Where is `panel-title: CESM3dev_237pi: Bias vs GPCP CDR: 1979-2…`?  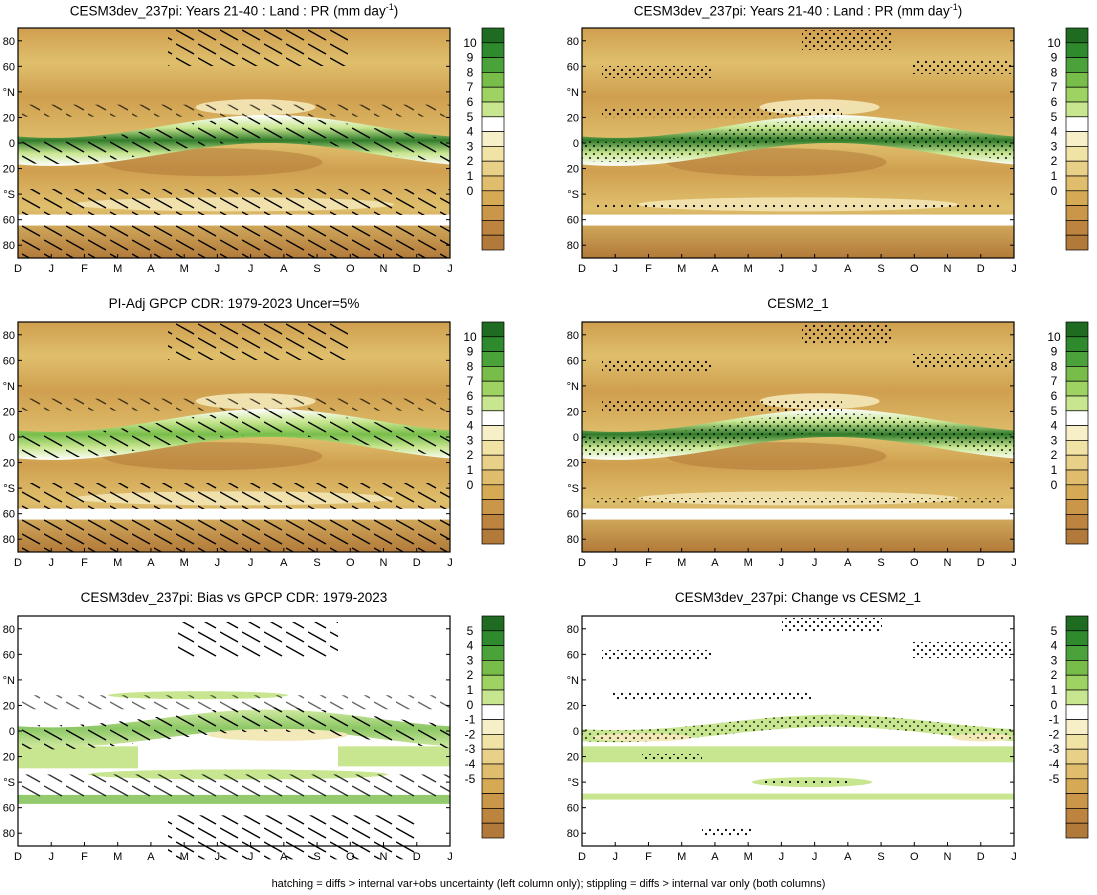 panel-title: CESM3dev_237pi: Bias vs GPCP CDR: 1979-2… is located at coordinates (234, 597).